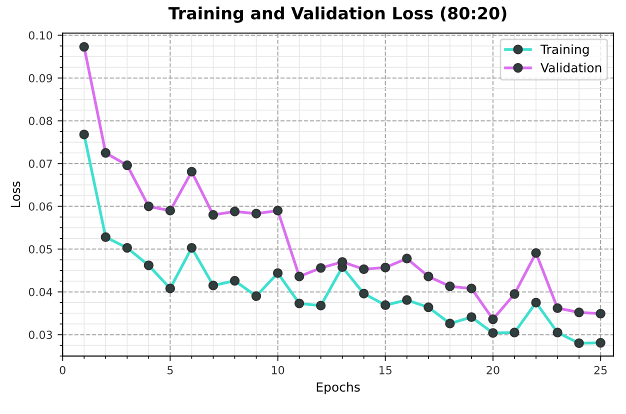  What do you see at coordinates (571, 67) in the screenshot?
I see `legend-label: Validation` at bounding box center [571, 67].